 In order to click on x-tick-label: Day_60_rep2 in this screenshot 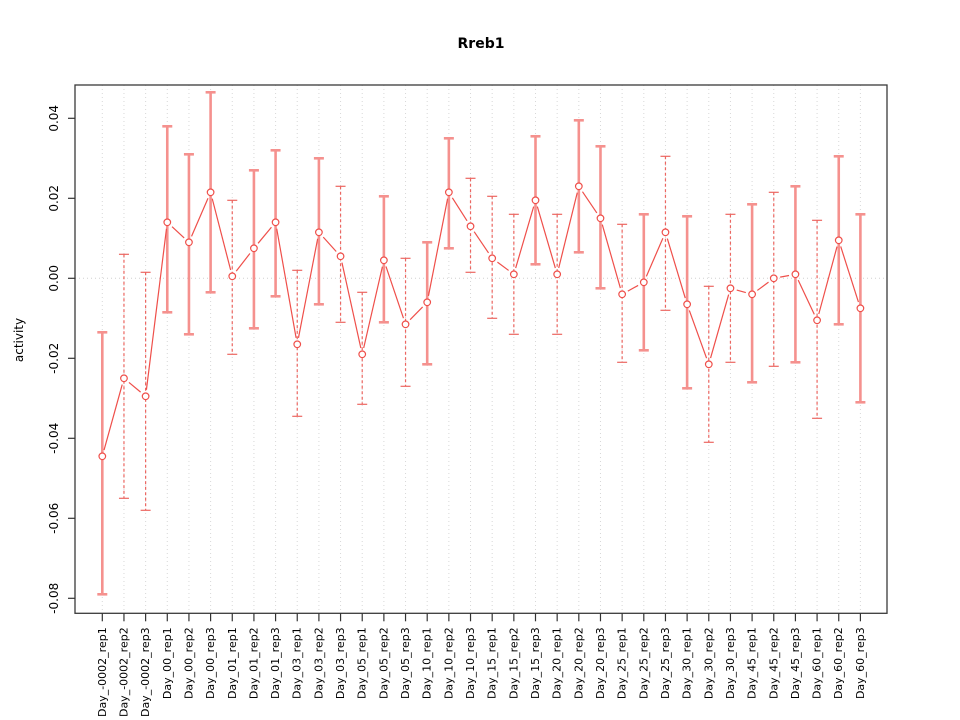, I will do `click(838, 663)`.